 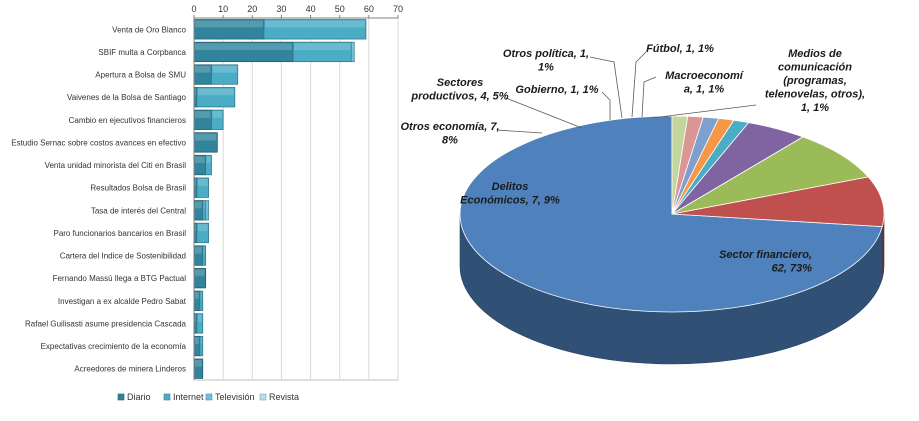 I want to click on category-label: Apertura a Bolsa de SMU, so click(x=140, y=75).